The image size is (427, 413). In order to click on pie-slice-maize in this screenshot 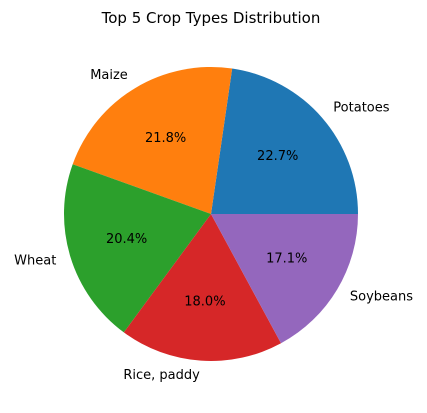, I will do `click(152, 140)`.